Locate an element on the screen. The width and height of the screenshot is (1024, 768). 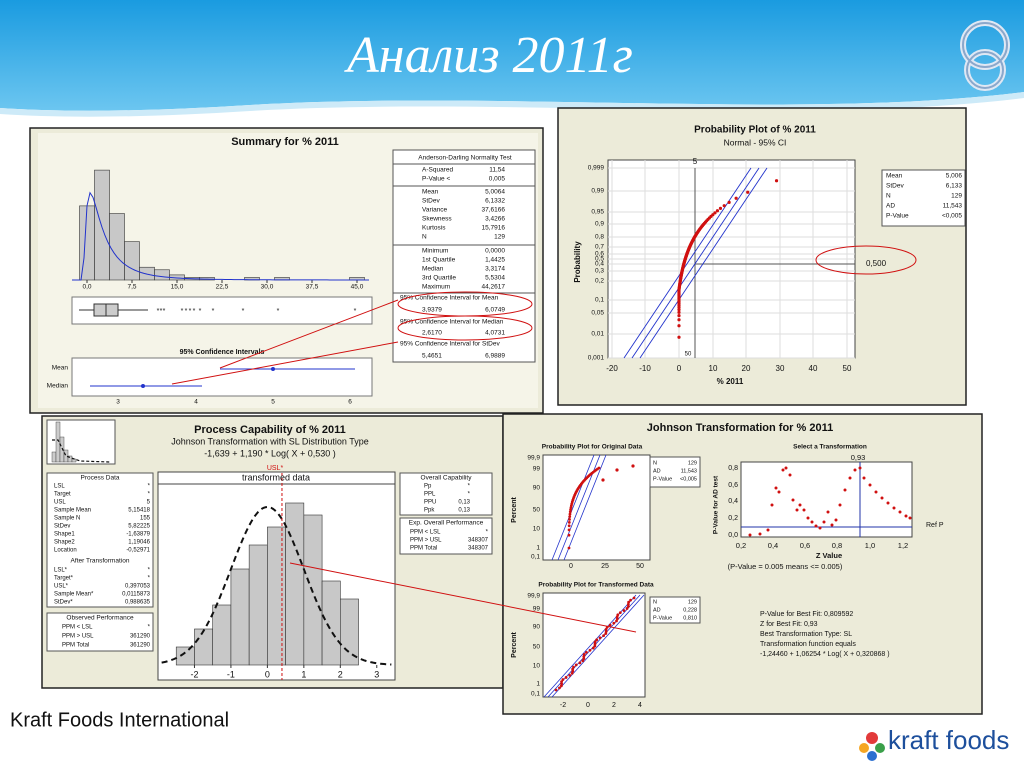
original-frame is located at coordinates (596, 507).